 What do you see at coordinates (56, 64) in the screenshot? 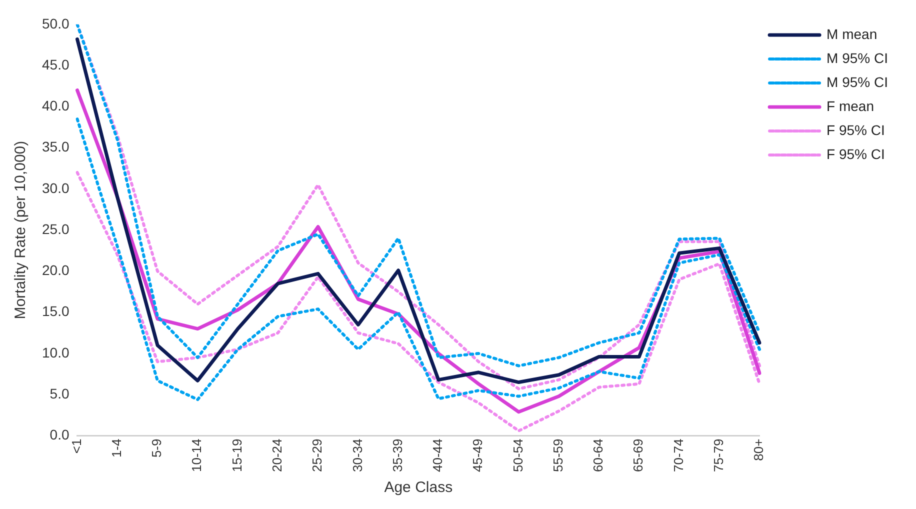
I see `y-tick-label: 45.0` at bounding box center [56, 64].